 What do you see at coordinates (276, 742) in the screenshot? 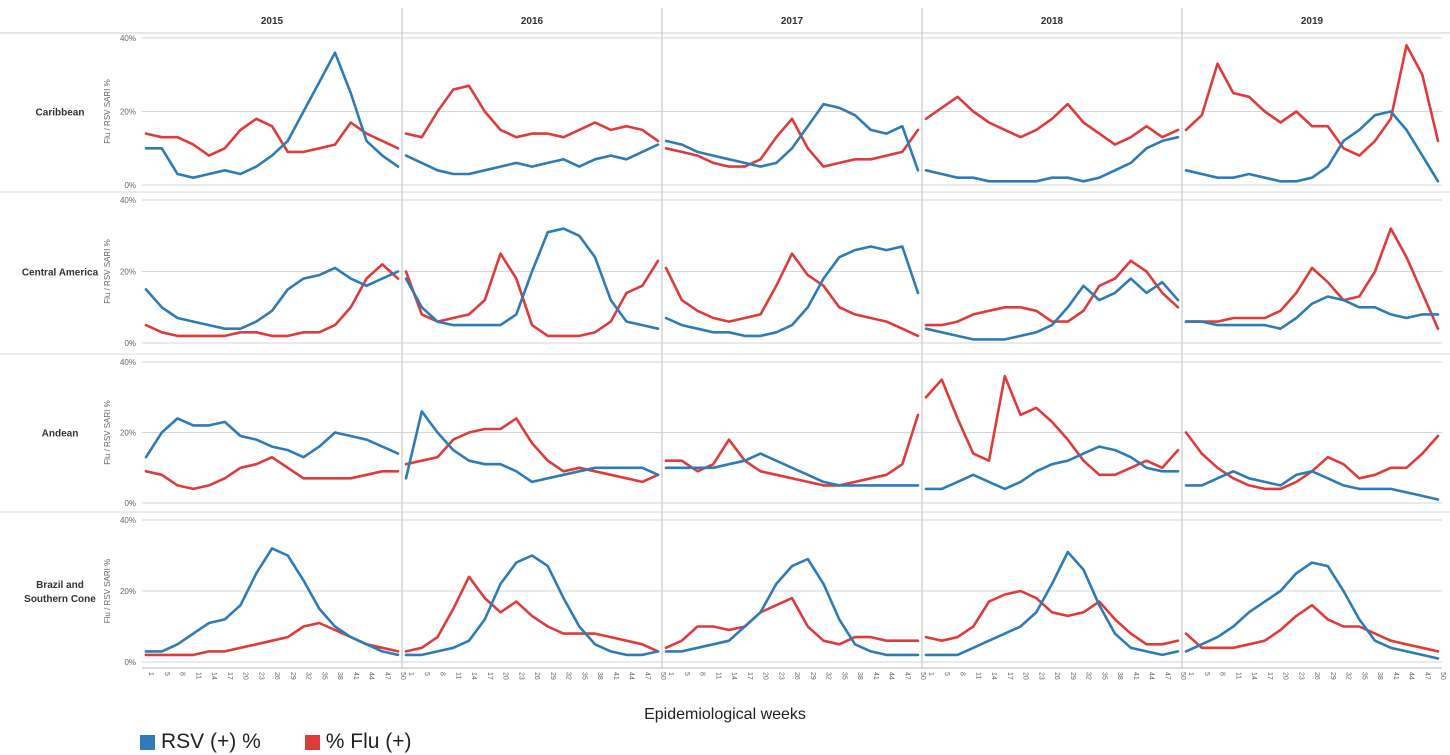
I see `legend: RSV (+) % % Flu (+)` at bounding box center [276, 742].